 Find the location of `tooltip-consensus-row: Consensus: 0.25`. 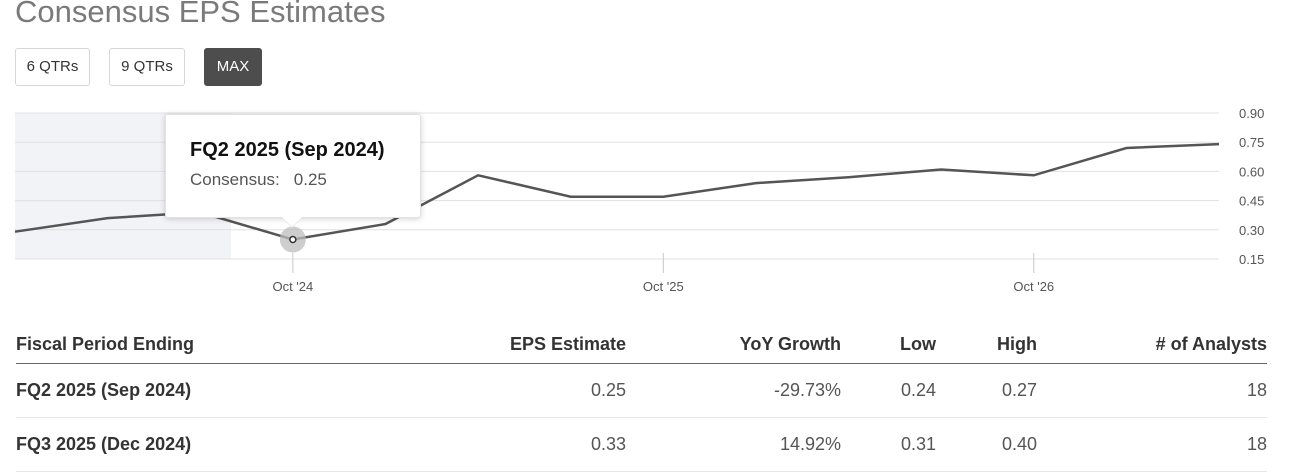

tooltip-consensus-row: Consensus: 0.25 is located at coordinates (305, 180).